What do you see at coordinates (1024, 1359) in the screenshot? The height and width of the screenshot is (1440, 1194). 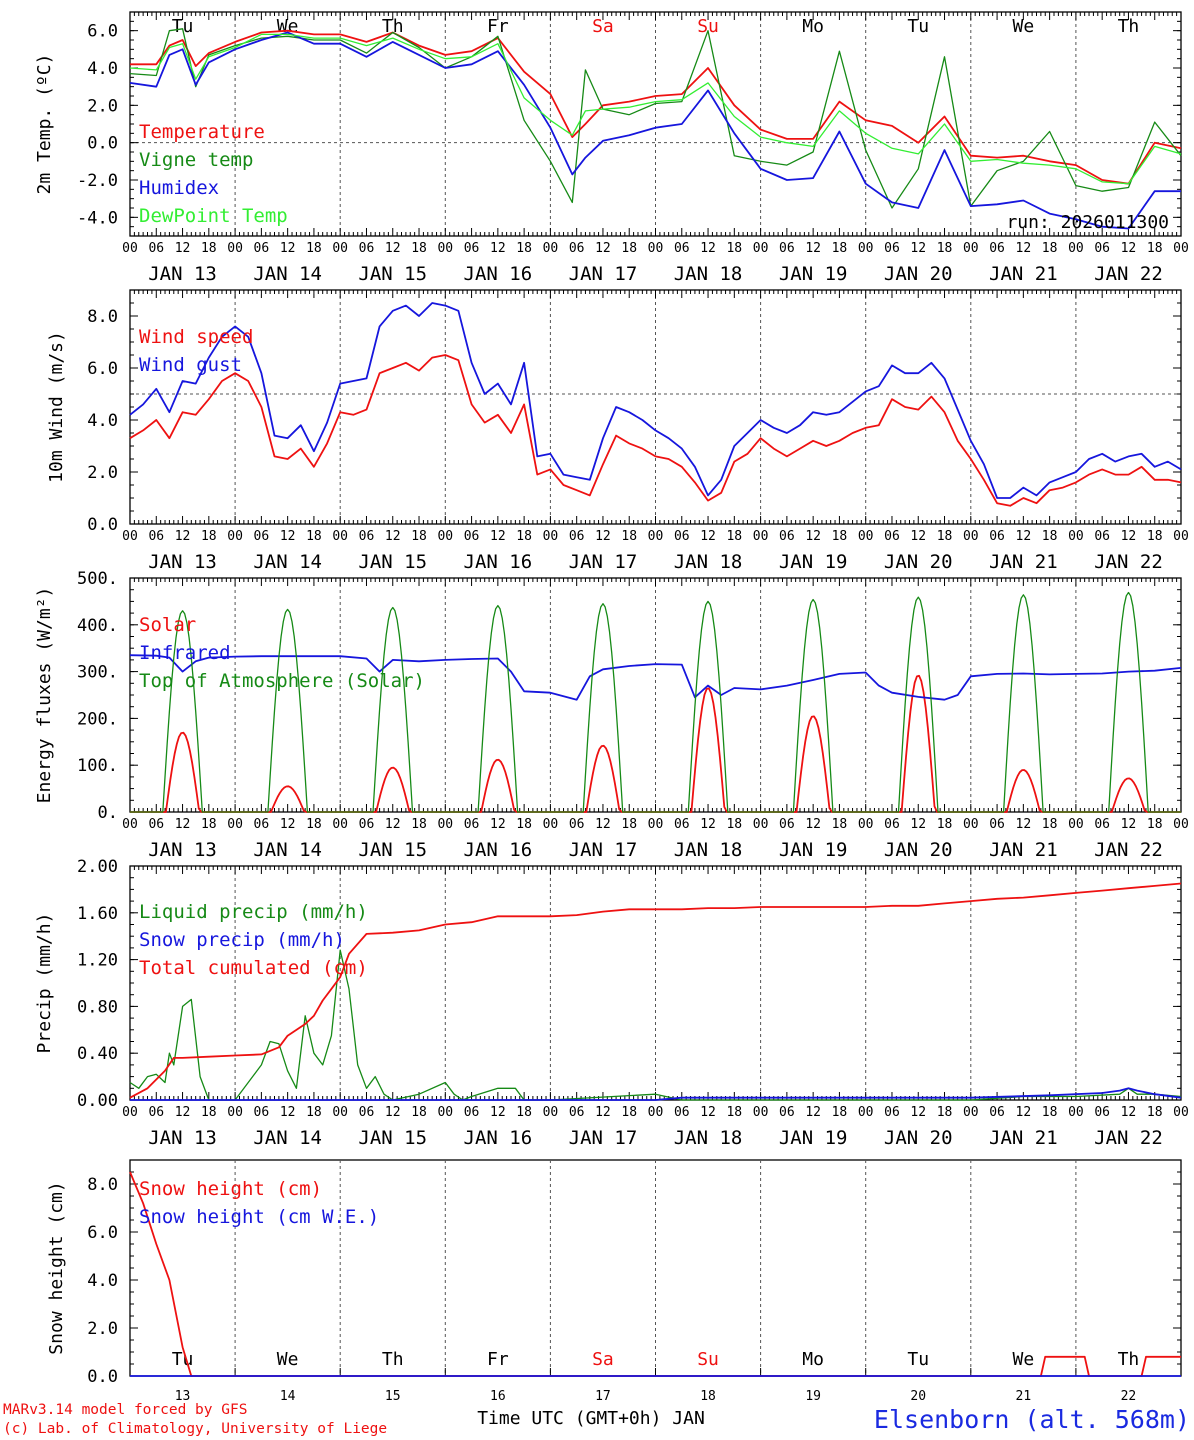 I see `weekday-label: We` at bounding box center [1024, 1359].